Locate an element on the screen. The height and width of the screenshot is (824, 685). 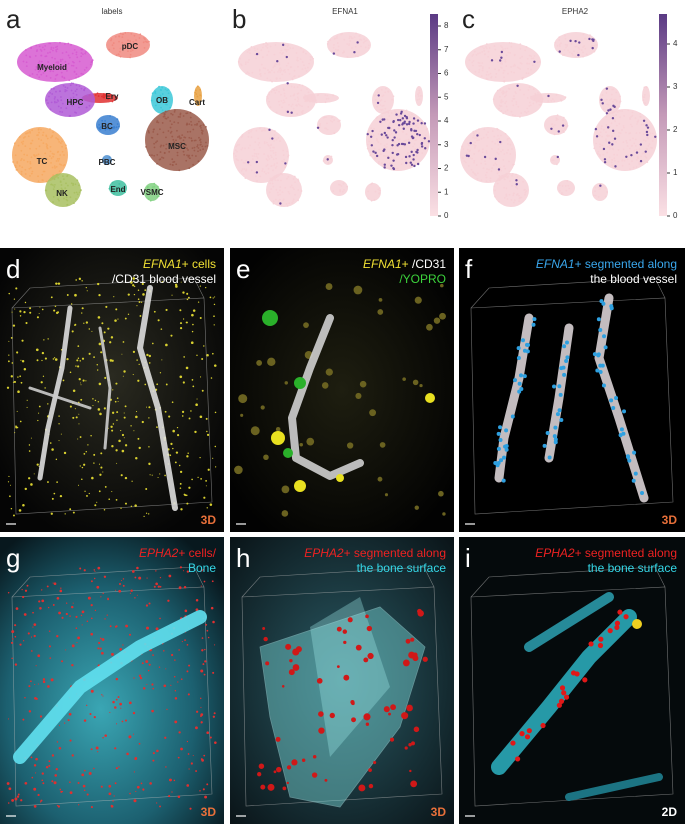
cluster-label: pDC is located at coordinates (130, 46).